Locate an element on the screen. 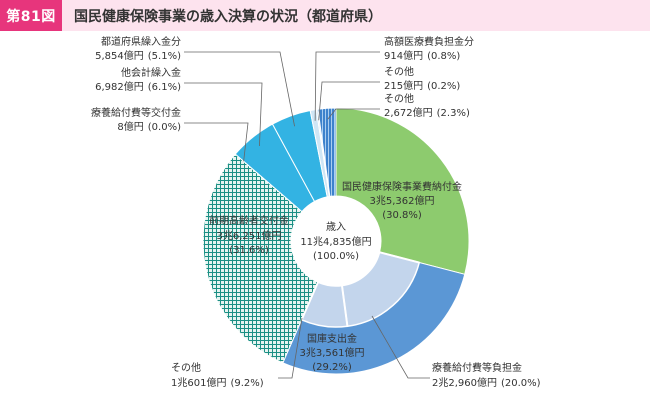 Image resolution: width=650 pixels, height=402 pixels. slice-label-nofukin-amount: 3兆5,362億円 is located at coordinates (402, 200).